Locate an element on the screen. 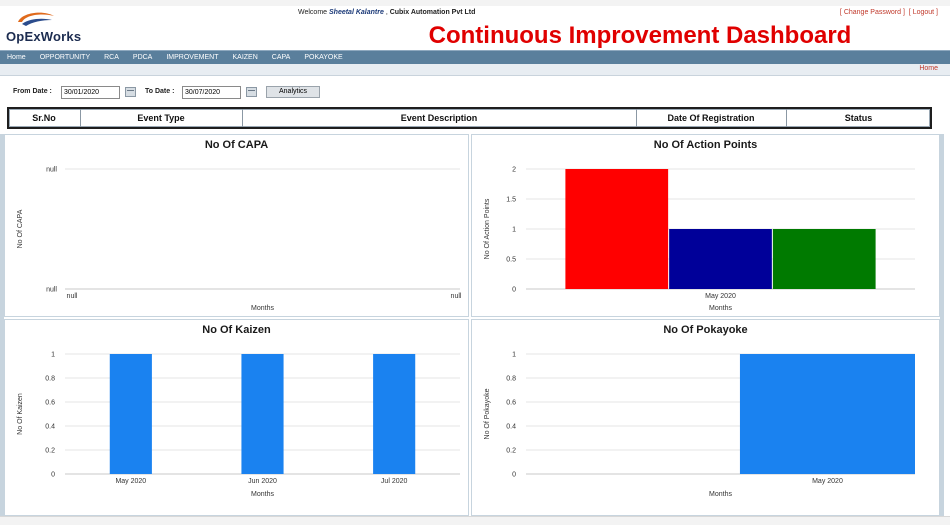  to-date-label: To Date : is located at coordinates (160, 91).